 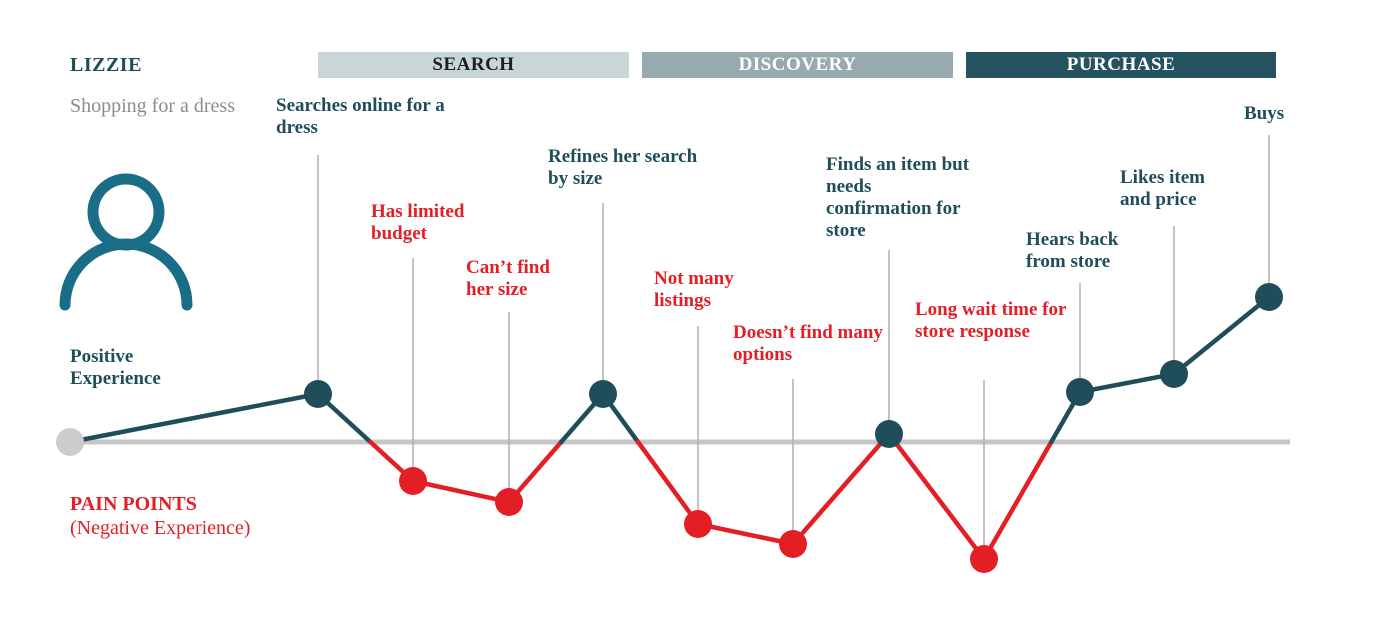 What do you see at coordinates (808, 343) in the screenshot?
I see `step-label-options: Doesn’t find many options` at bounding box center [808, 343].